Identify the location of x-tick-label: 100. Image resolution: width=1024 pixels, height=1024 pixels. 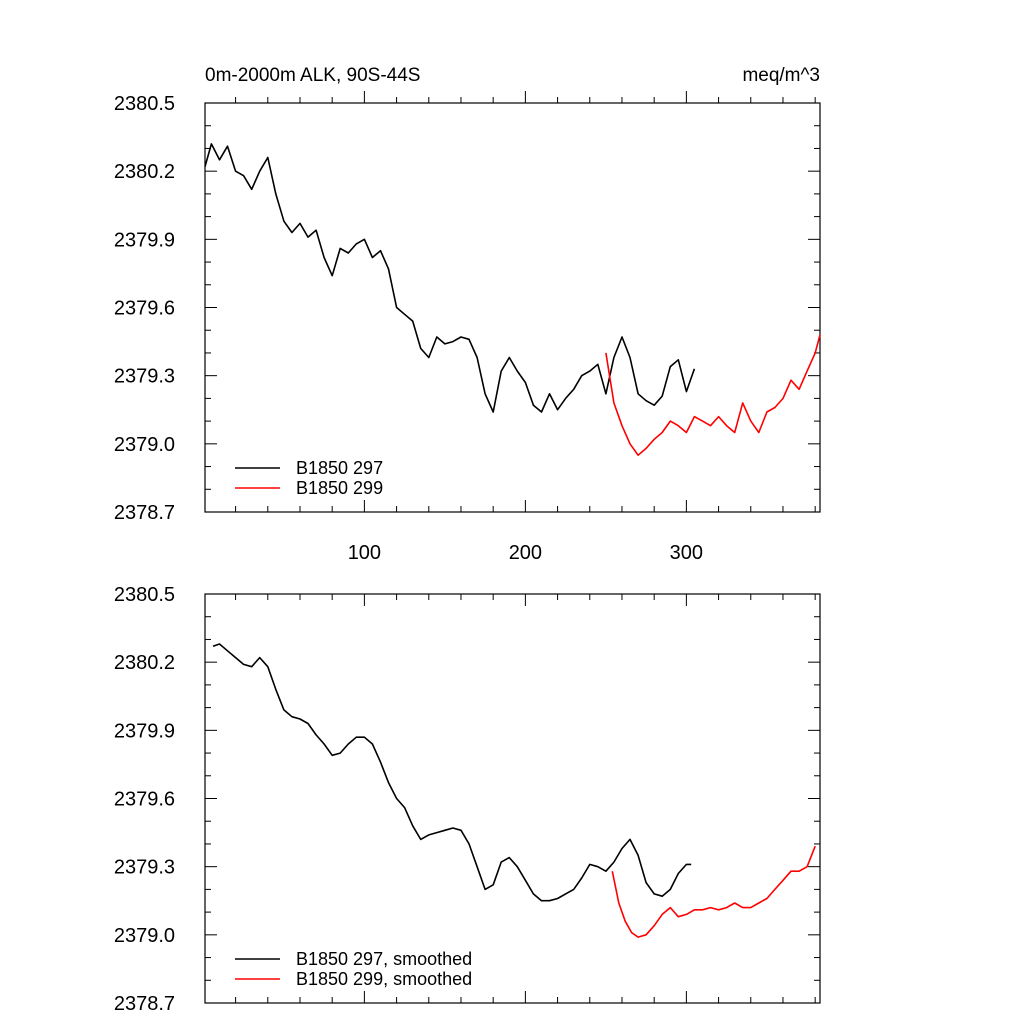
(364, 553).